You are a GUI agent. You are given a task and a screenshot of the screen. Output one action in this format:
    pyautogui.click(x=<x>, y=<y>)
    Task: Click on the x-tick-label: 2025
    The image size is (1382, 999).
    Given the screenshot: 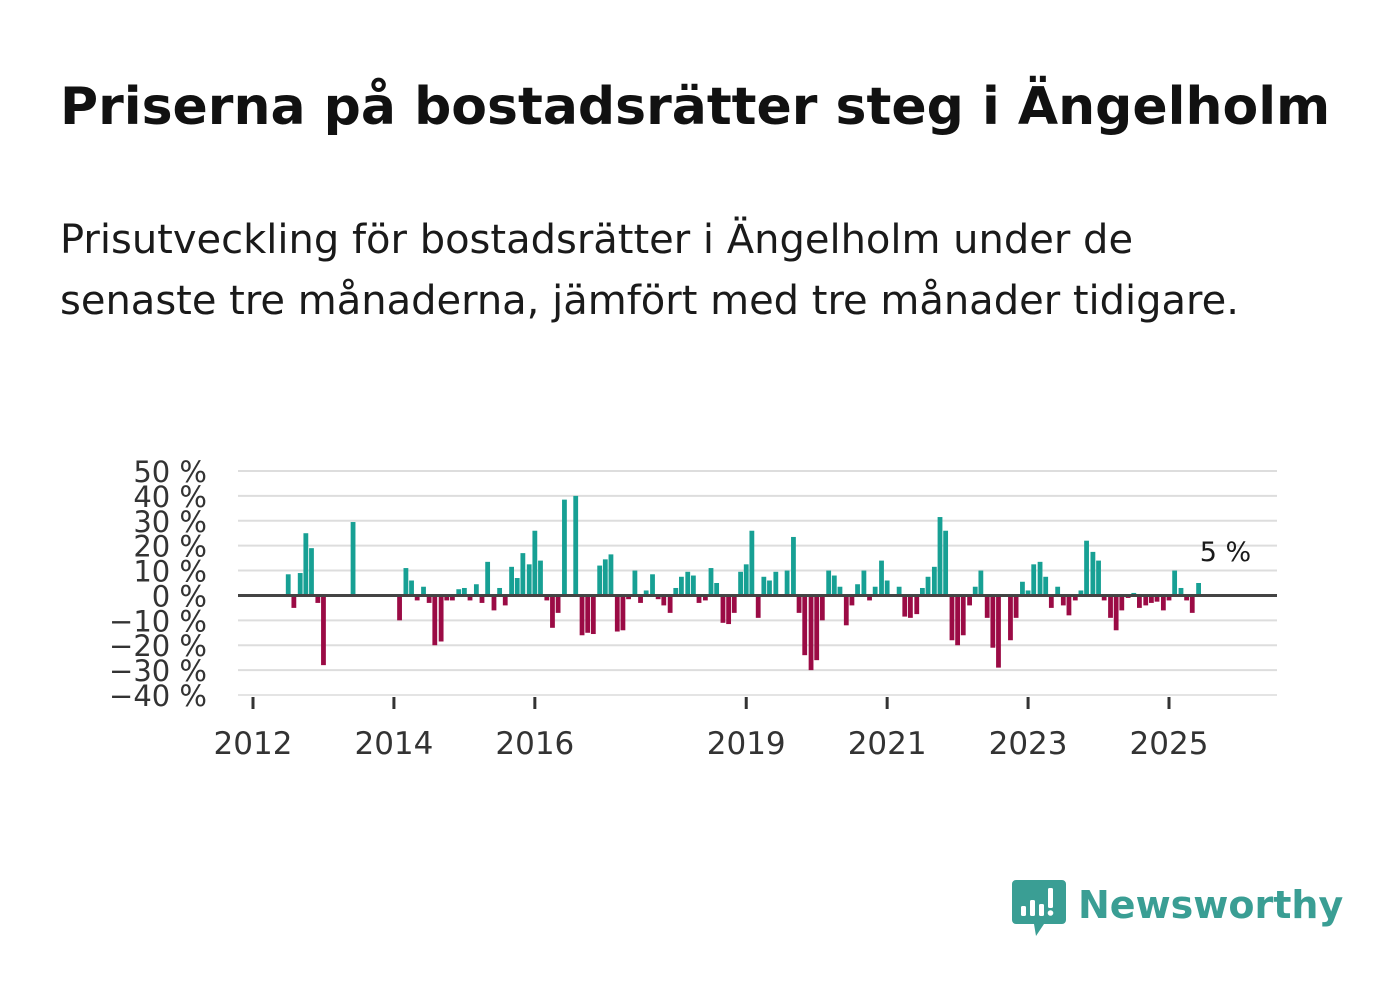 What is the action you would take?
    pyautogui.click(x=1169, y=744)
    